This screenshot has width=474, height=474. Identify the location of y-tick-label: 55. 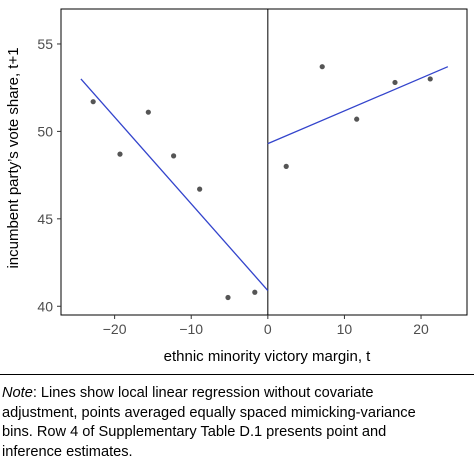
(45, 44).